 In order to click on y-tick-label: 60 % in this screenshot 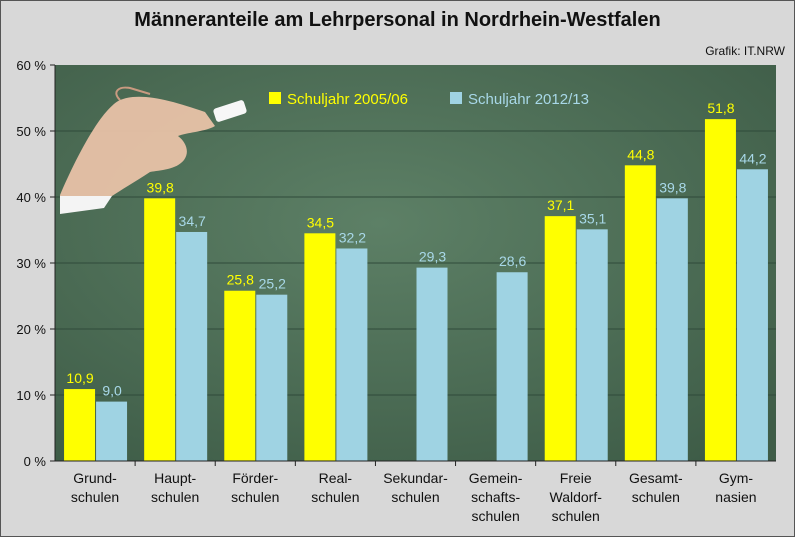, I will do `click(31, 65)`.